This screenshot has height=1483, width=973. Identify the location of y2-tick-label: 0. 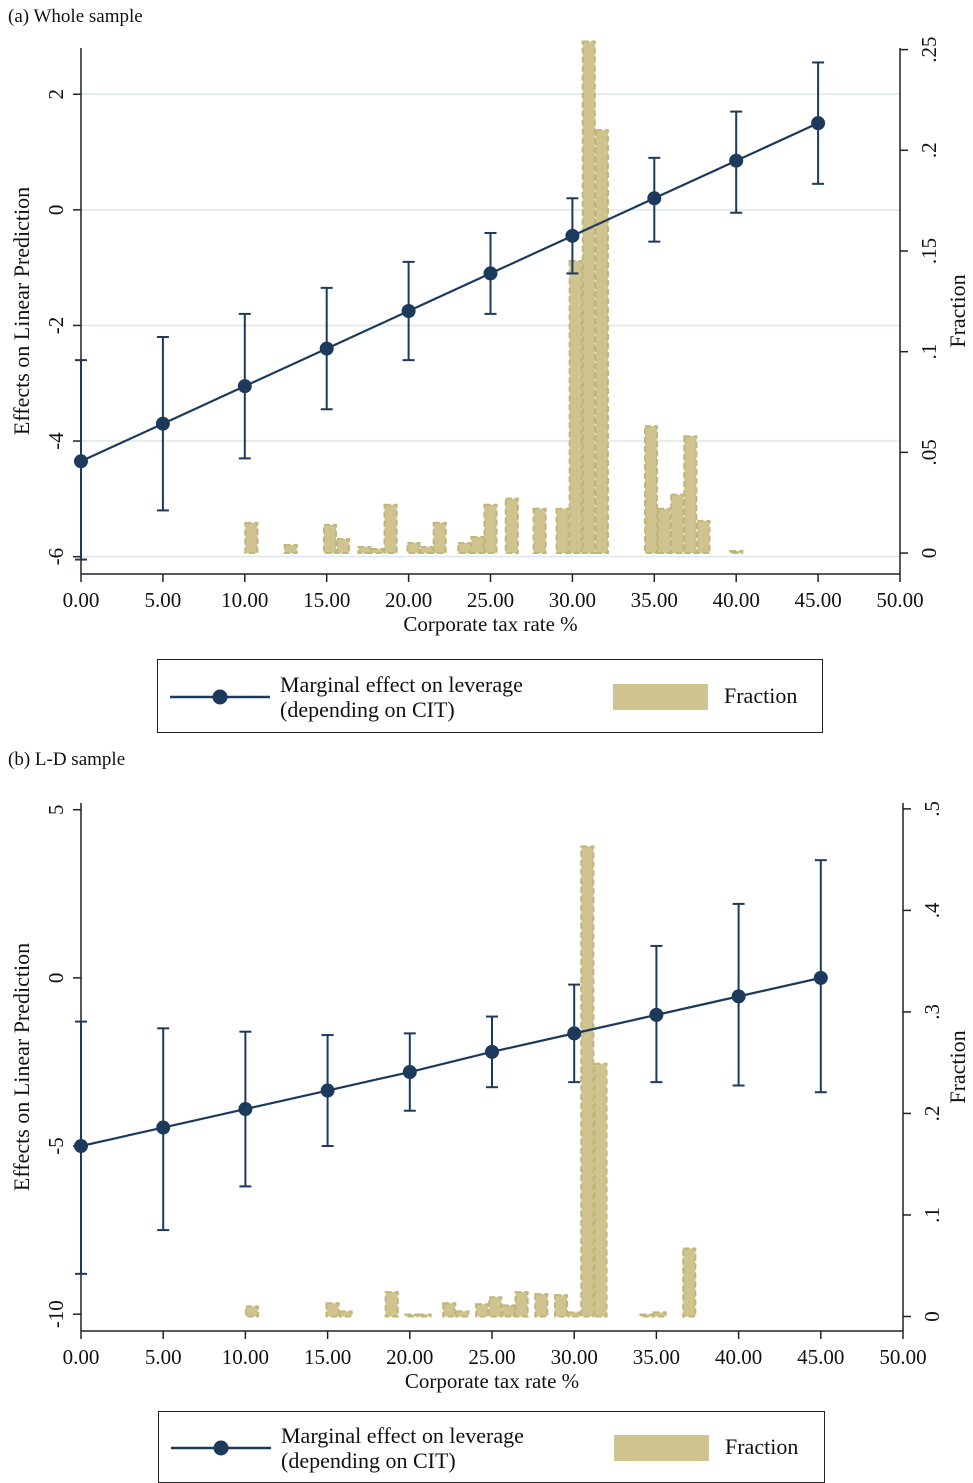
(932, 1316).